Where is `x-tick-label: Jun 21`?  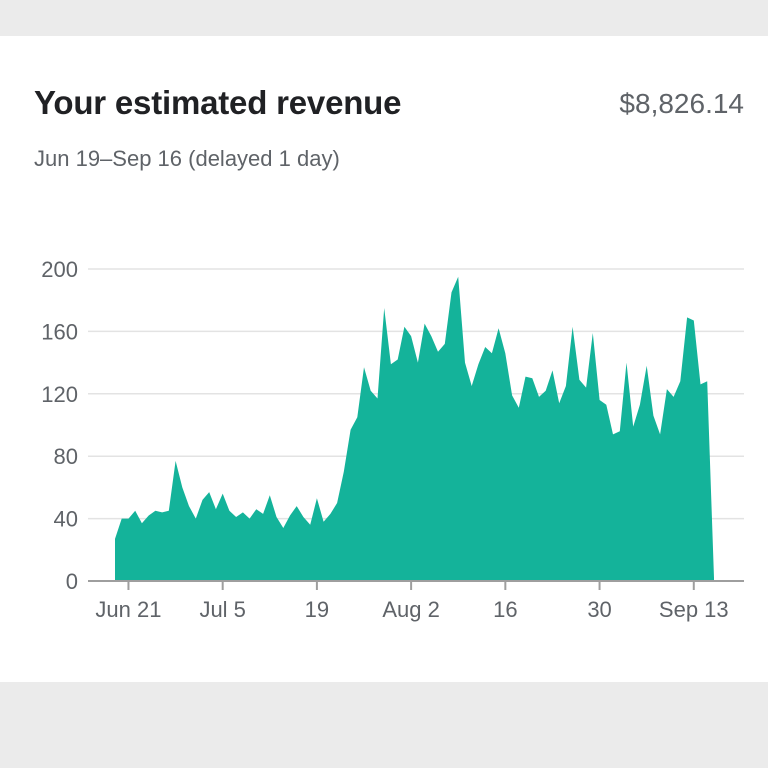
x-tick-label: Jun 21 is located at coordinates (128, 609).